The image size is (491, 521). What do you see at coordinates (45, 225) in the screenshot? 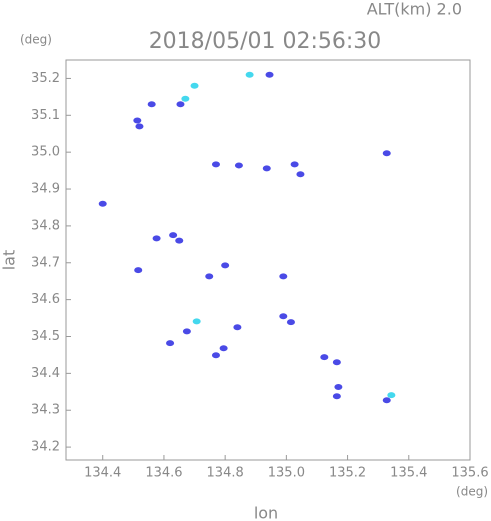
I see `y-tick-label: 34.8` at bounding box center [45, 225].